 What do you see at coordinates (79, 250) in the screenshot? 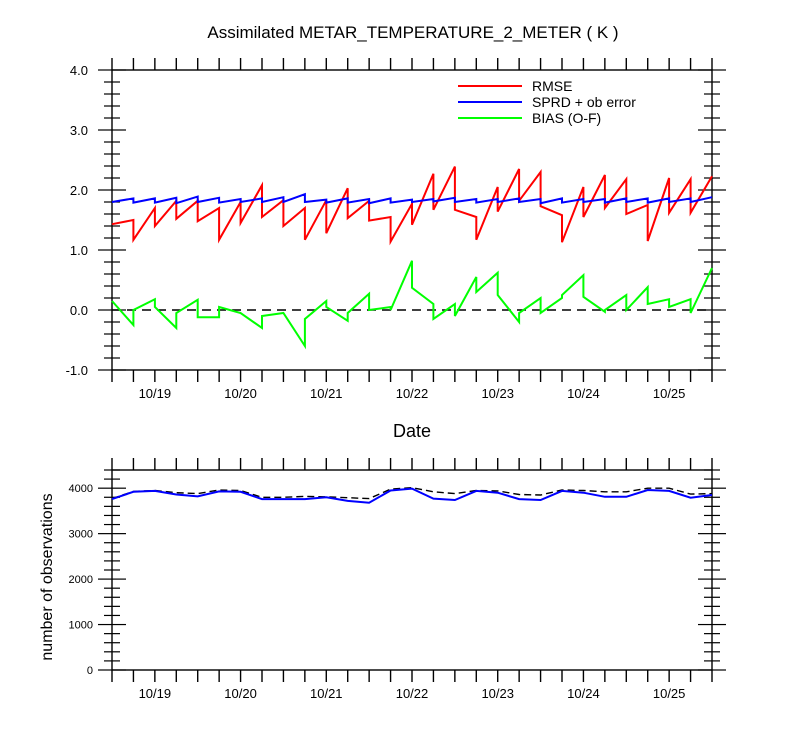
I see `y-tick-label: 1.0` at bounding box center [79, 250].